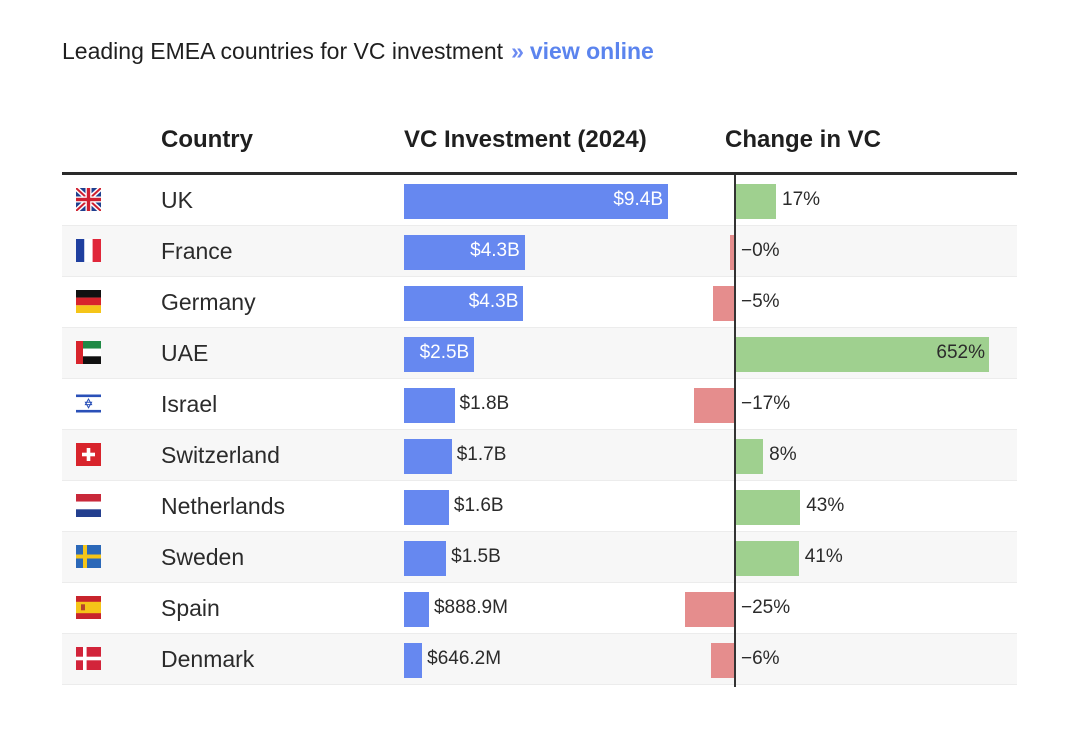 Image resolution: width=1080 pixels, height=743 pixels. What do you see at coordinates (88, 454) in the screenshot?
I see `switzerland-flag-icon` at bounding box center [88, 454].